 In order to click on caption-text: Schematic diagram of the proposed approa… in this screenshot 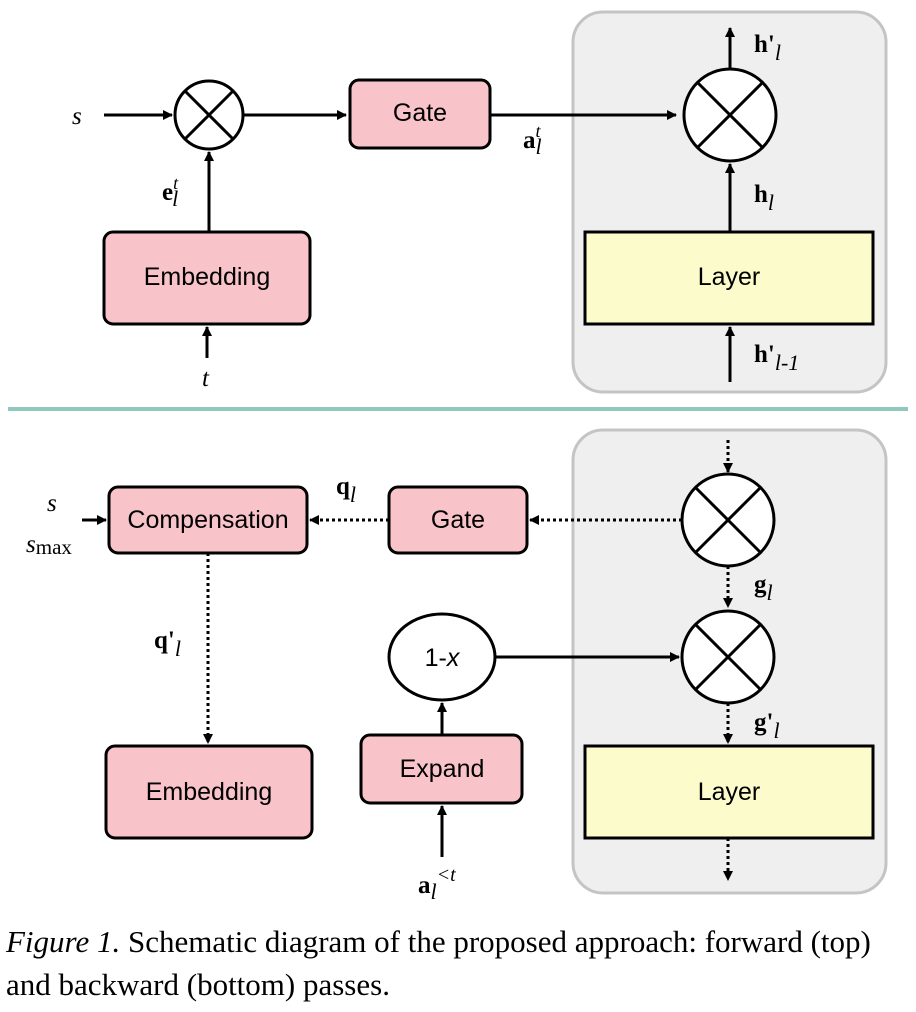, I will do `click(438, 963)`.